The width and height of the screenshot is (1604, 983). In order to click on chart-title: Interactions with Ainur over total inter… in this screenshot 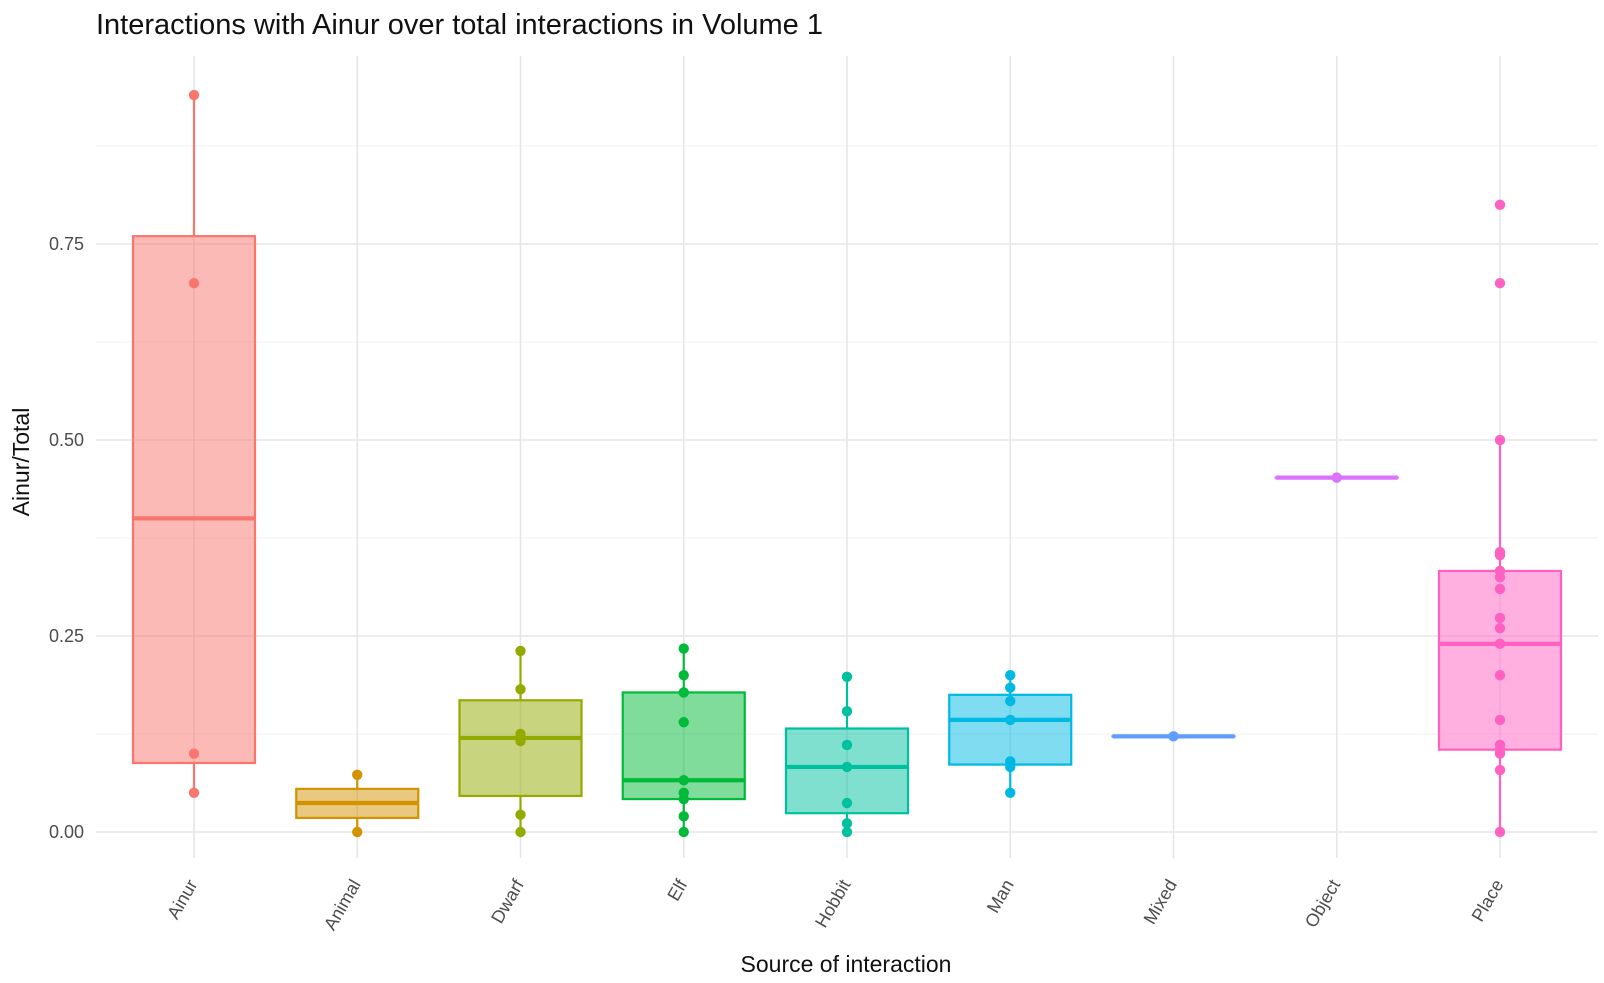, I will do `click(459, 25)`.